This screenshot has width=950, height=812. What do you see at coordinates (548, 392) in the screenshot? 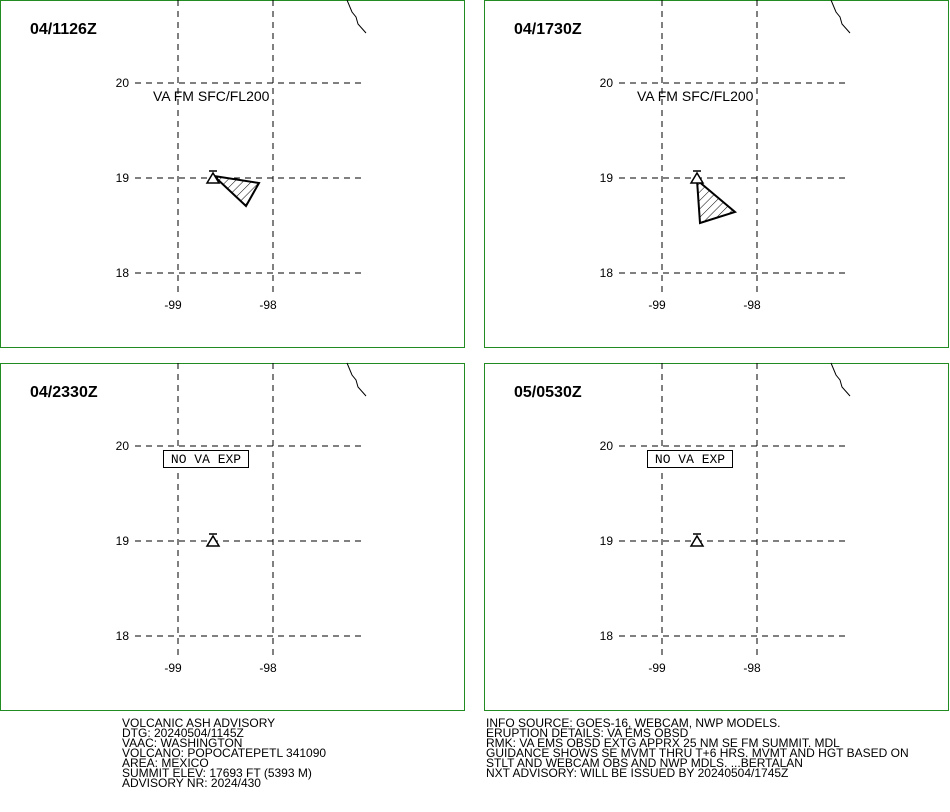
I see `valid-time: 05/0530Z` at bounding box center [548, 392].